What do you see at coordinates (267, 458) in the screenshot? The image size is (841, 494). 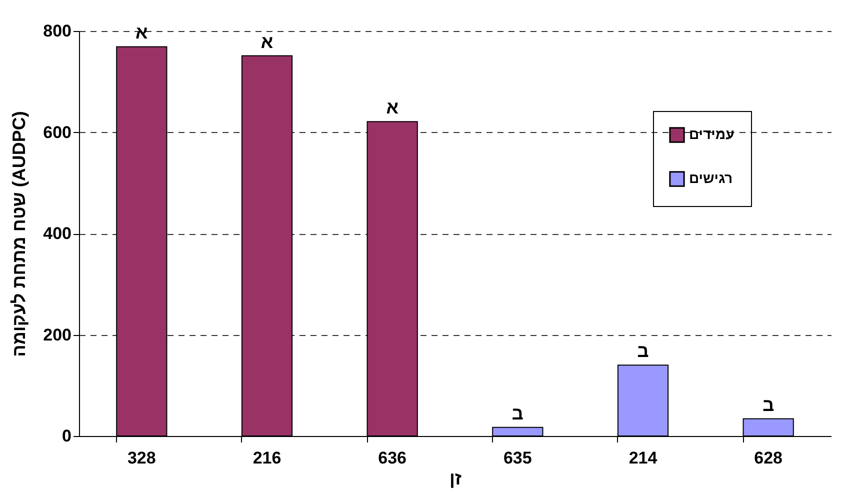 I see `x-tick-label: 216` at bounding box center [267, 458].